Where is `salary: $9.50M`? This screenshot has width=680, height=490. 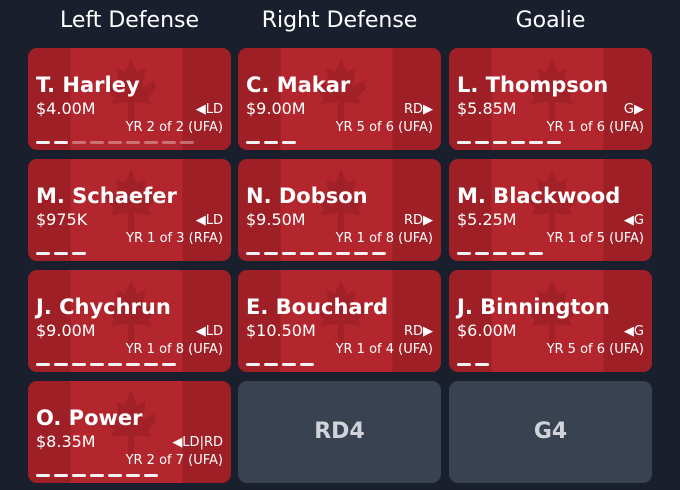 salary: $9.50M is located at coordinates (276, 219).